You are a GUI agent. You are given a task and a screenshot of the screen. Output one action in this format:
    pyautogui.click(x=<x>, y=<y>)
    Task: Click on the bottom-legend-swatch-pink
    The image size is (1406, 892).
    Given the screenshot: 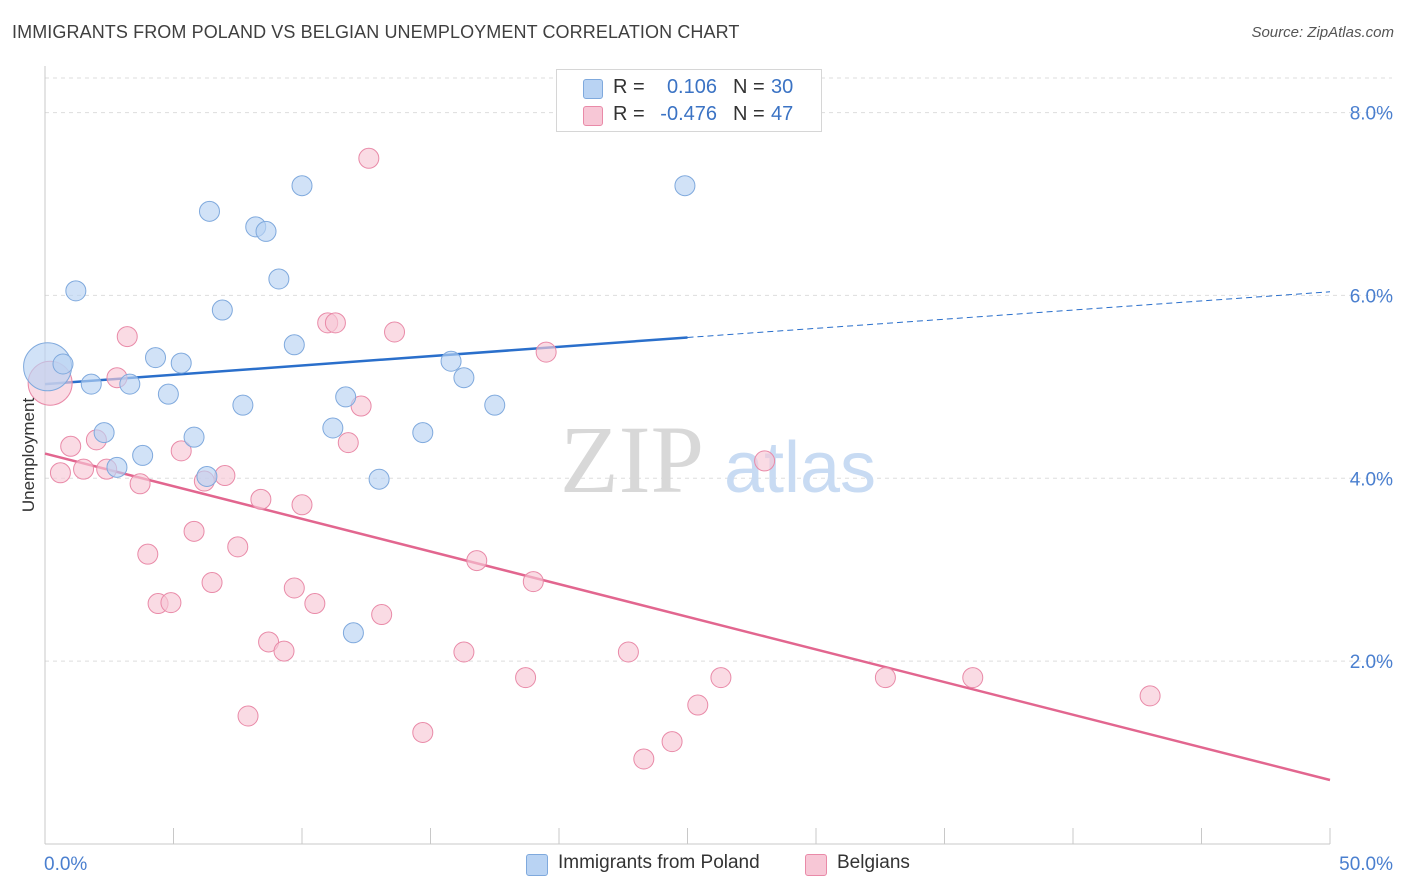 What is the action you would take?
    pyautogui.click(x=816, y=865)
    